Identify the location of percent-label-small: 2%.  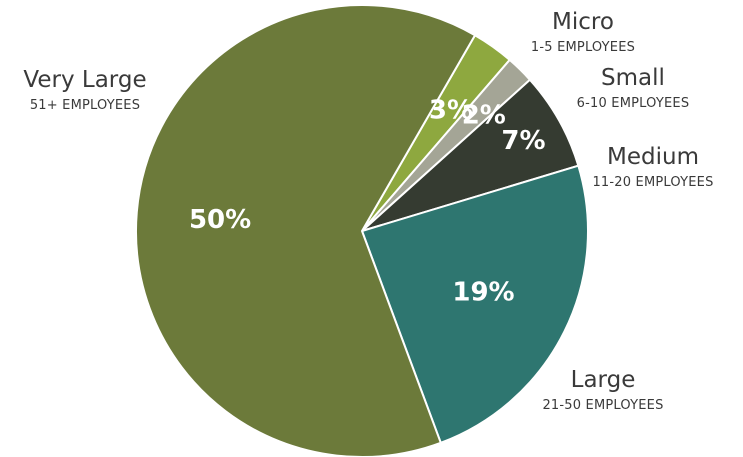
(484, 116).